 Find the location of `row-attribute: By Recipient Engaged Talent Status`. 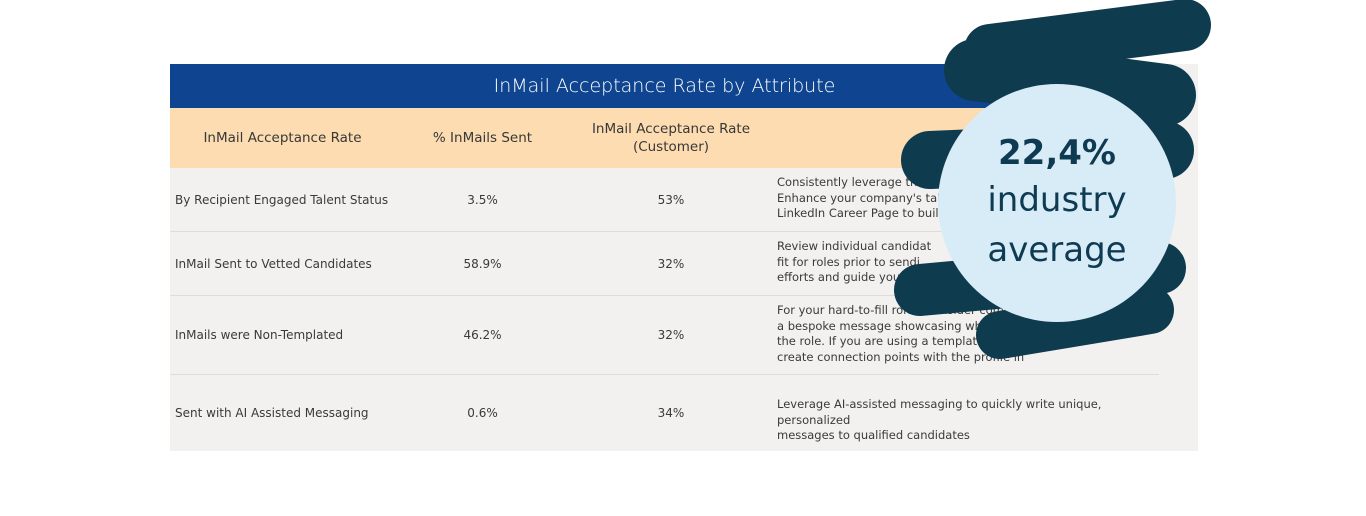

row-attribute: By Recipient Engaged Talent Status is located at coordinates (282, 199).